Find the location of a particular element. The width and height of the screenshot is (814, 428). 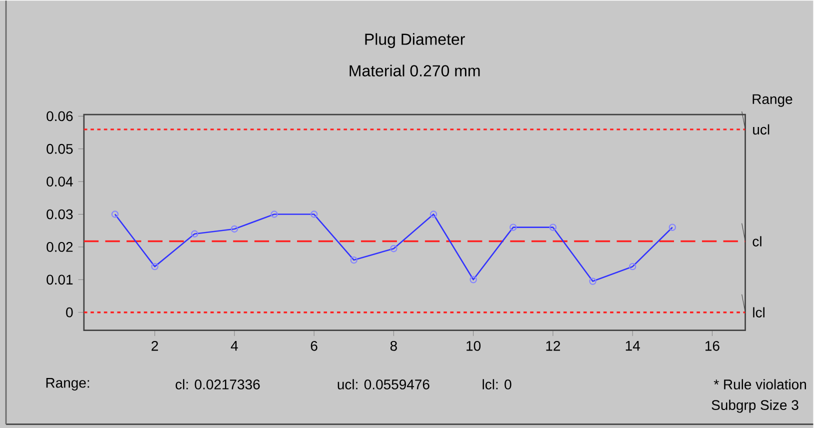

chart-title: Plug Diameter is located at coordinates (415, 40).